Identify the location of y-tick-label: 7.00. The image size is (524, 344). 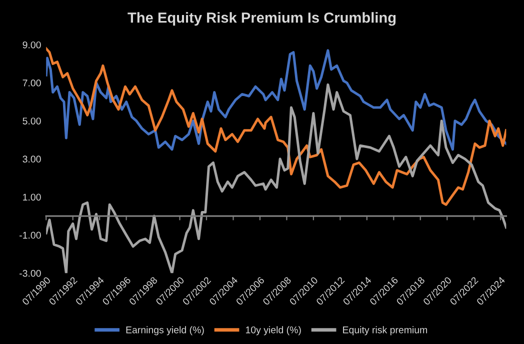
(31, 83).